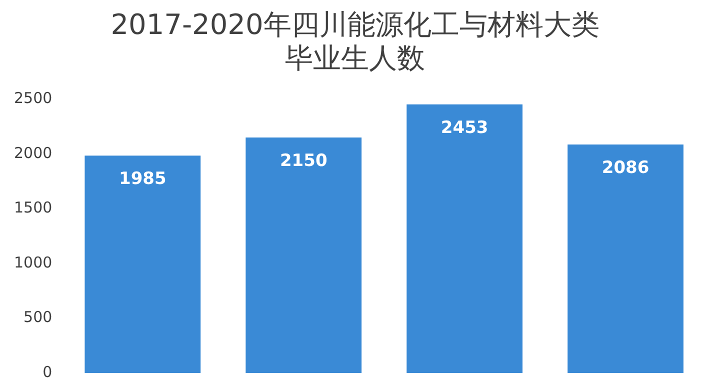 This screenshot has height=392, width=712. I want to click on data-label: 1985, so click(142, 179).